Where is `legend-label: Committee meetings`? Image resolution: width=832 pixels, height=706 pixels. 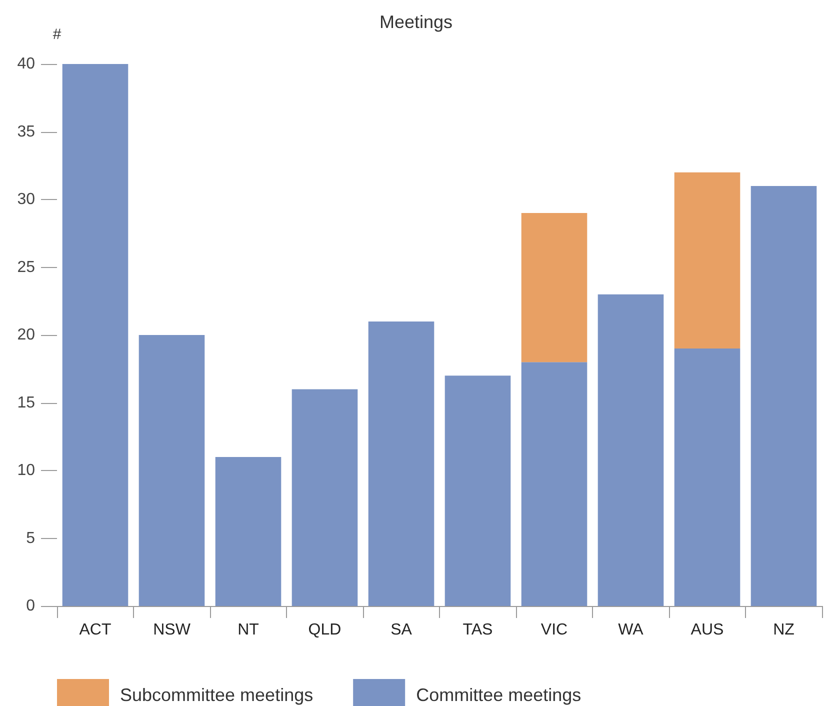
legend-label: Committee meetings is located at coordinates (499, 695).